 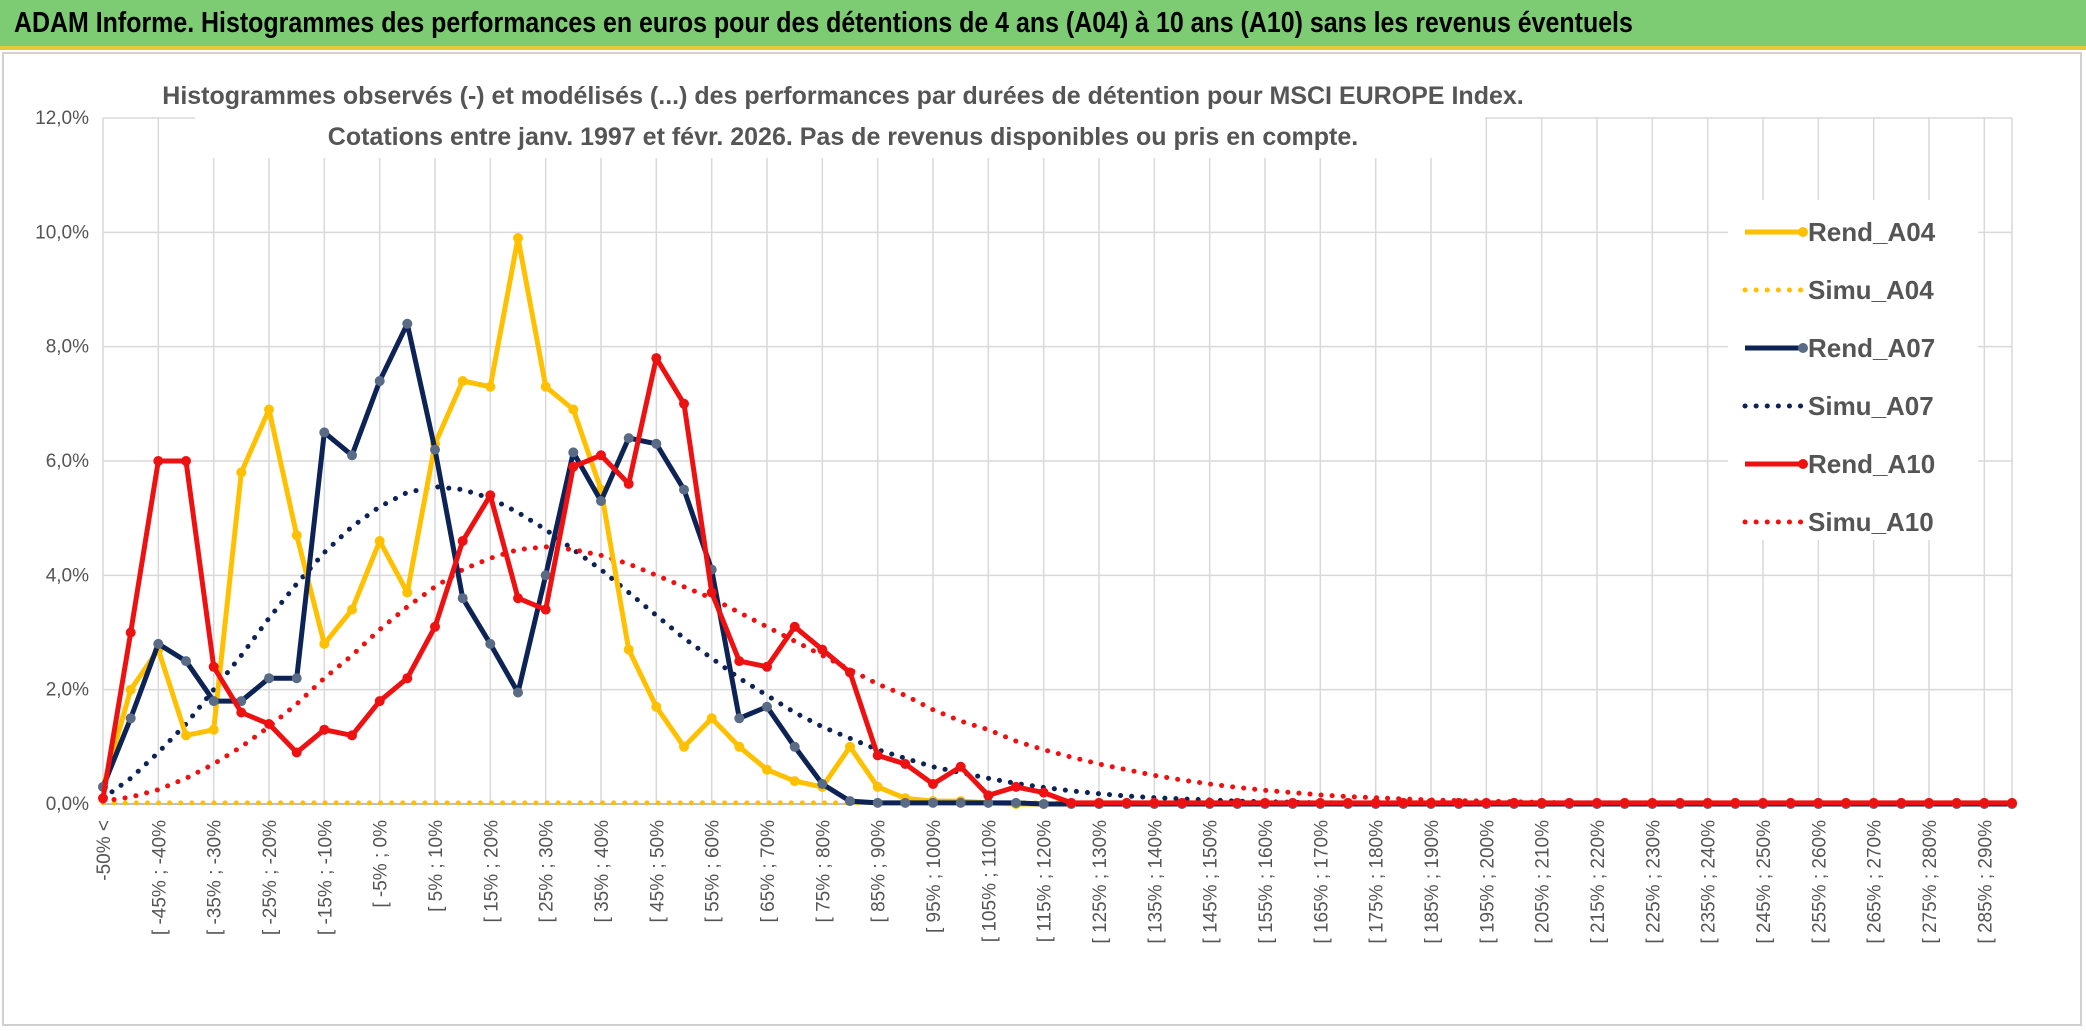 I want to click on y-tick-label: 2,0%, so click(x=67, y=690).